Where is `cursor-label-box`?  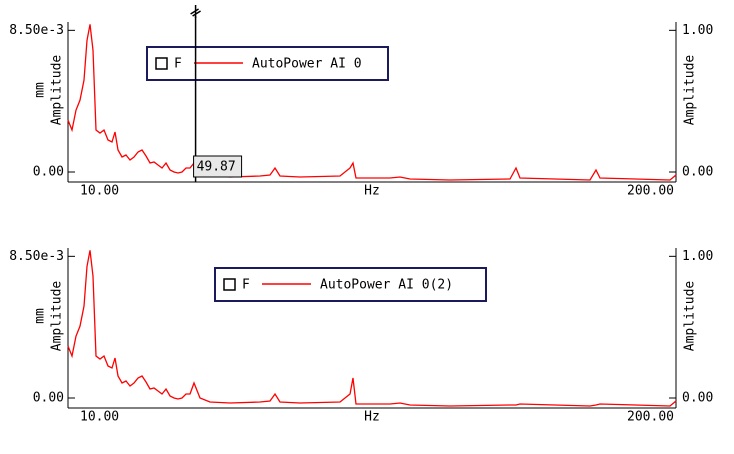
cursor-label-box is located at coordinates (218, 166).